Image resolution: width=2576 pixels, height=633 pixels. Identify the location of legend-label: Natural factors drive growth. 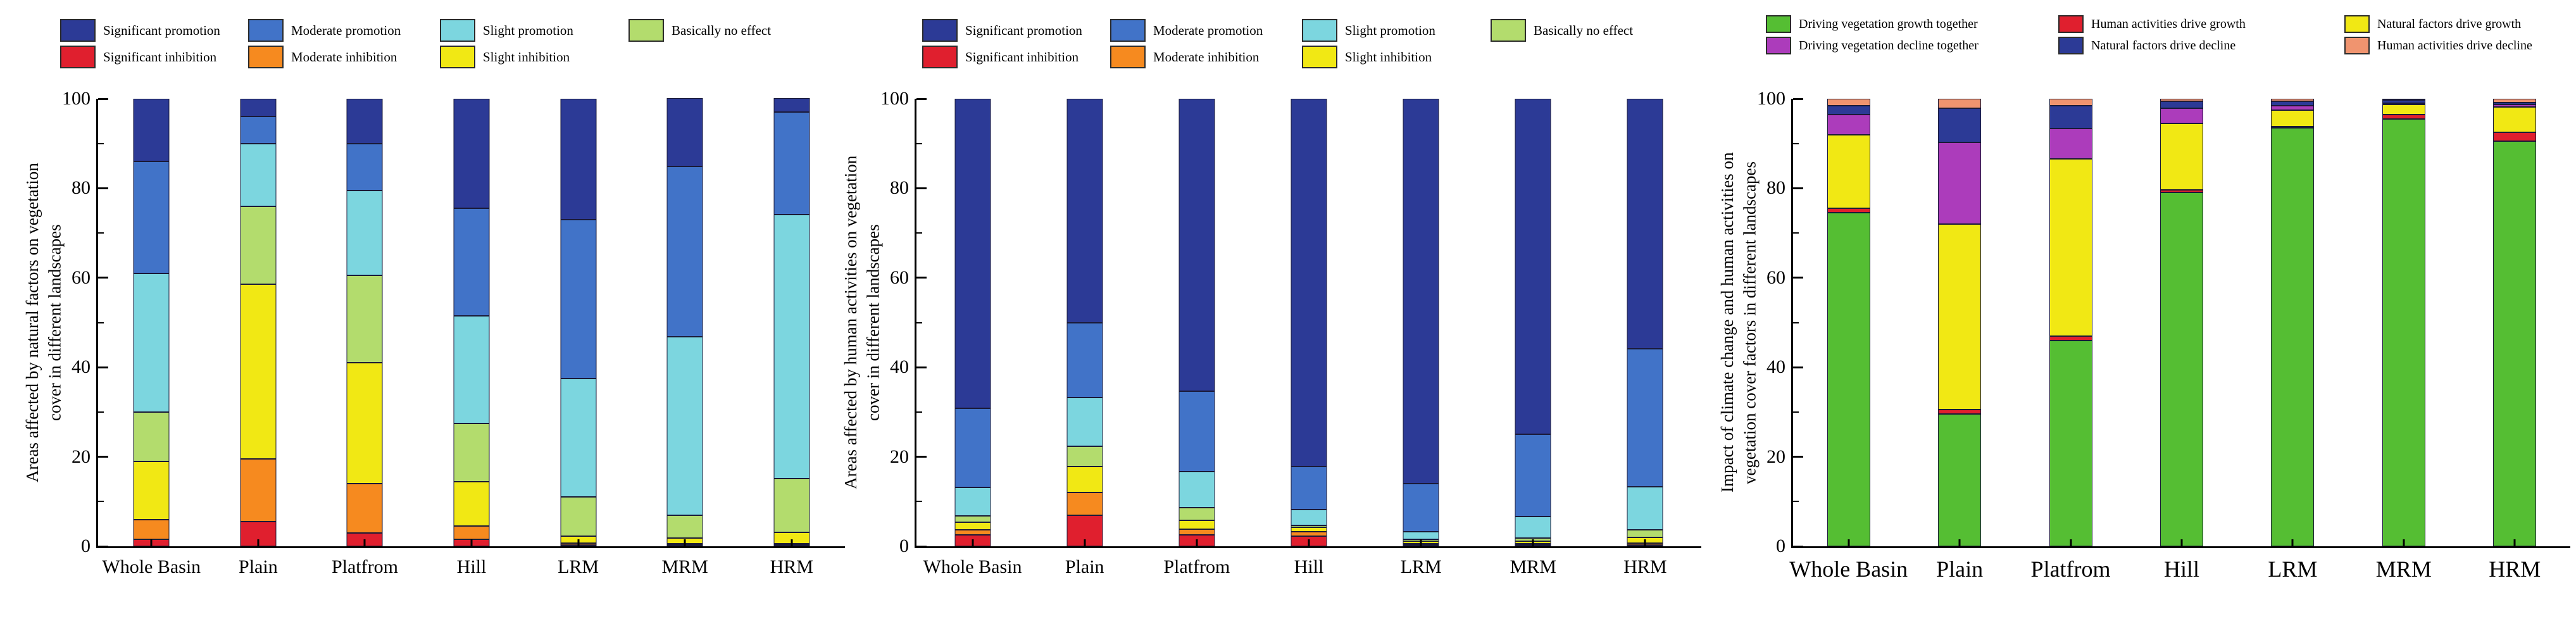
(2449, 24).